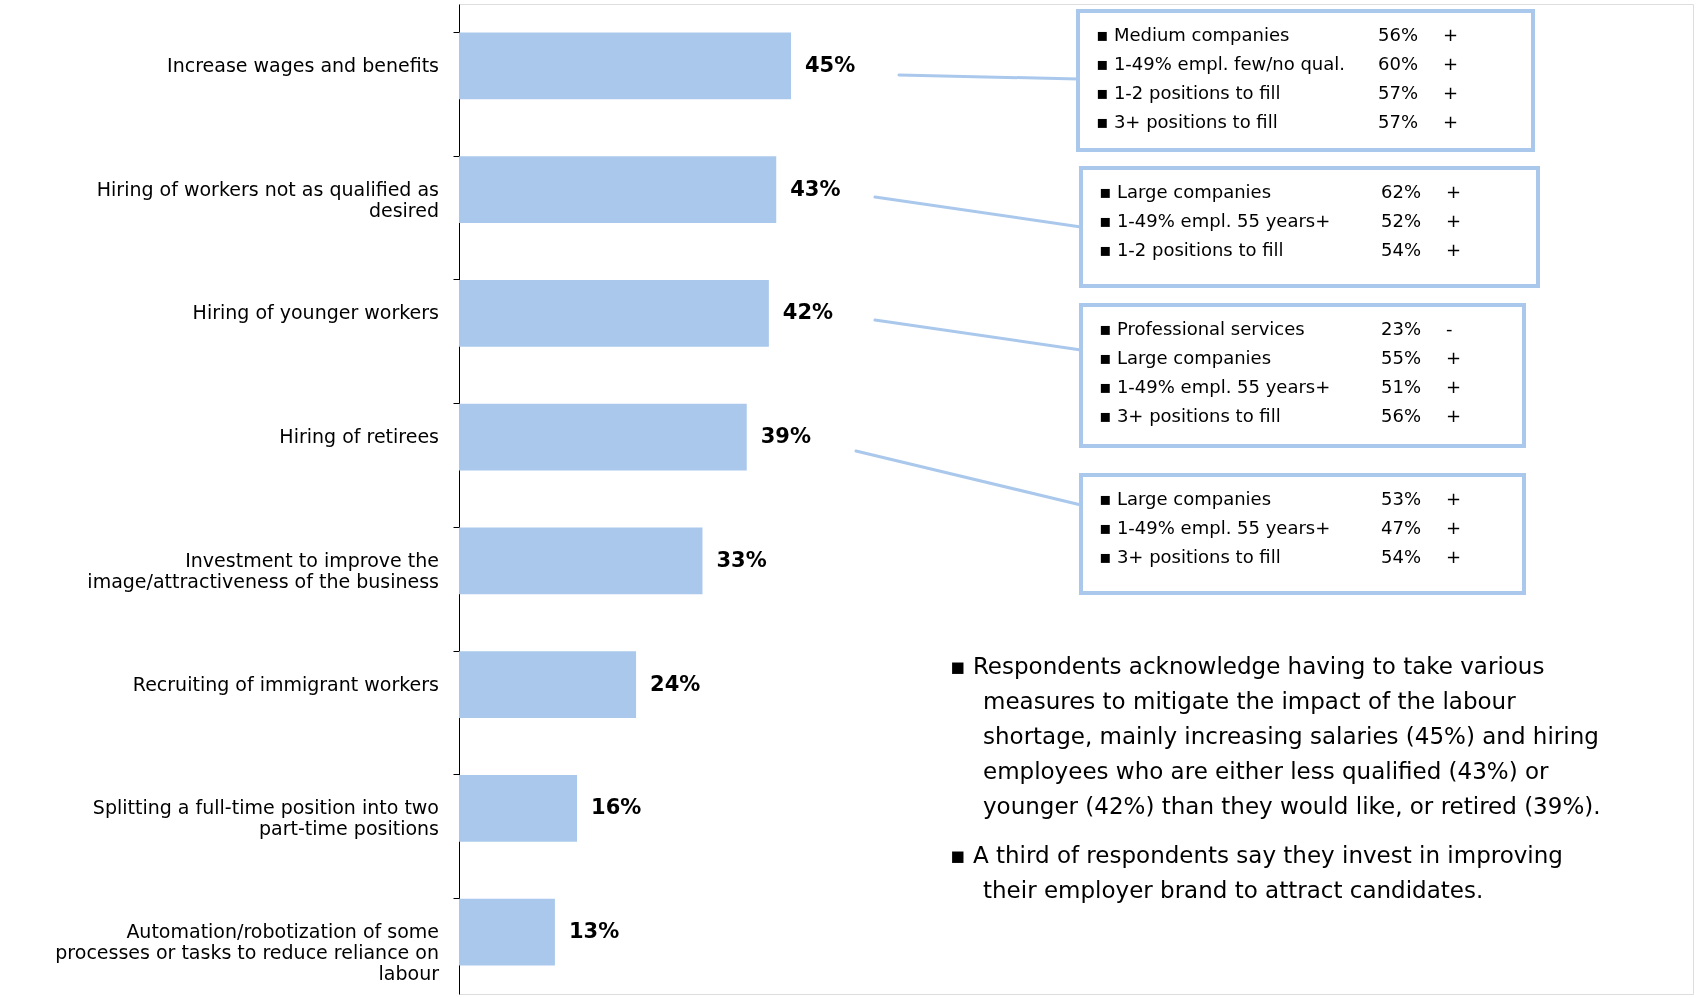 The image size is (1703, 998). Describe the element at coordinates (1275, 736) in the screenshot. I see `text: ▪ Respondents acknowledge having to take various measures to mitigate the impact of the labour shortage, mainly increasing salaries (45%) and hiring employees who are either less qualified (43%) or younger (42%) than they would like, or retired (39%).` at that location.